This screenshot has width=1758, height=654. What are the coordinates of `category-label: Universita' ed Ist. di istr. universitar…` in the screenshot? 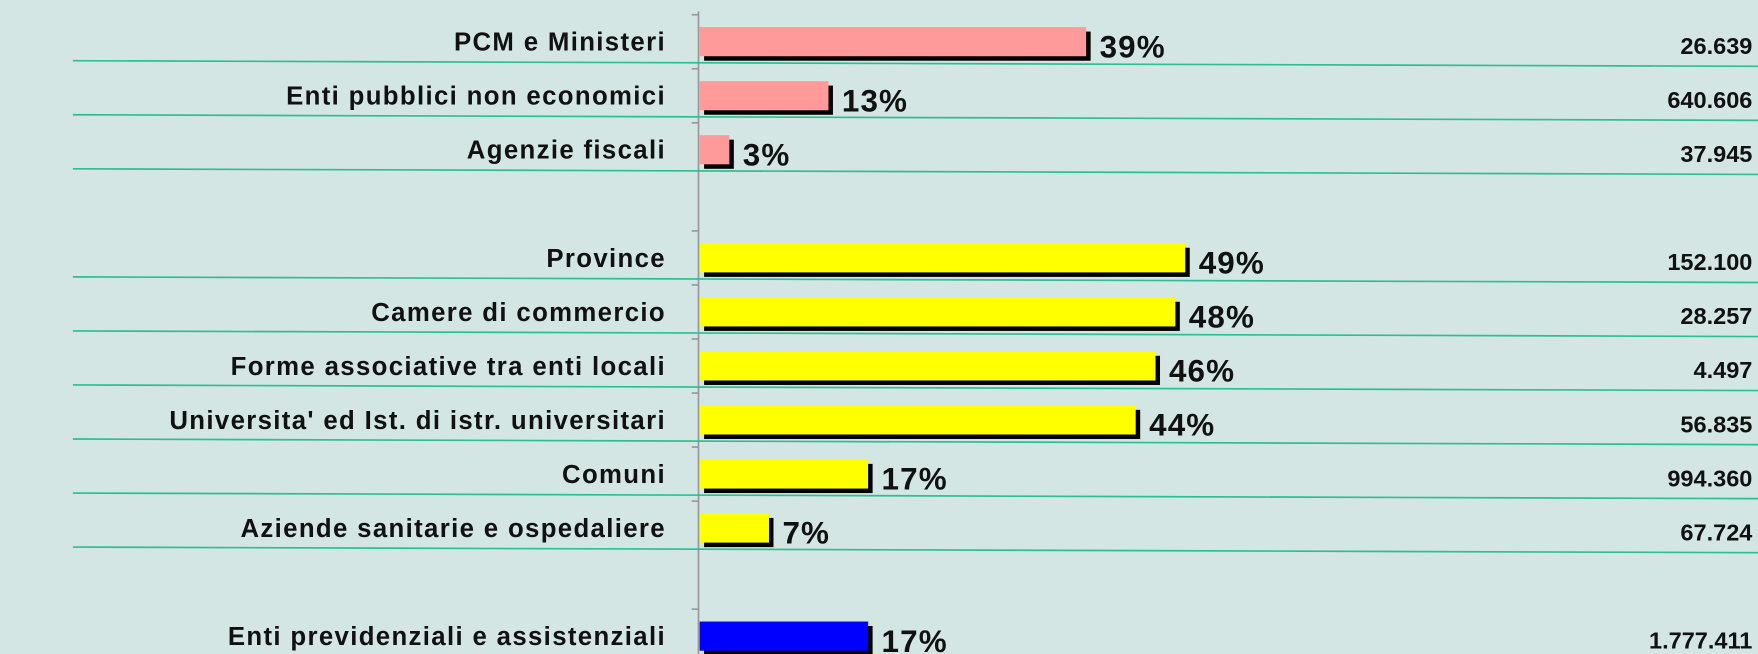 It's located at (417, 421).